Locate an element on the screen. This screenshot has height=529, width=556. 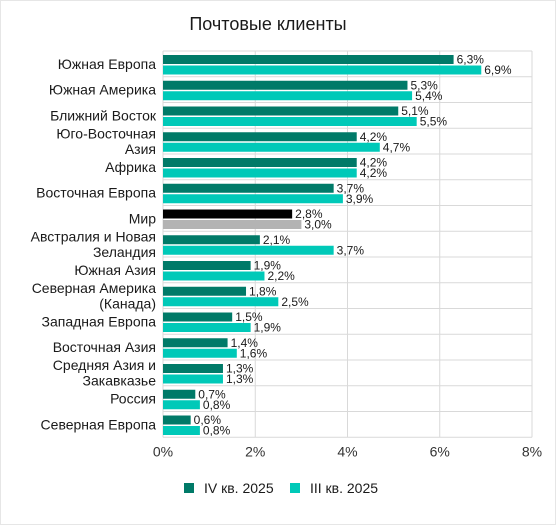
category-label: Северная Европа is located at coordinates (99, 424).